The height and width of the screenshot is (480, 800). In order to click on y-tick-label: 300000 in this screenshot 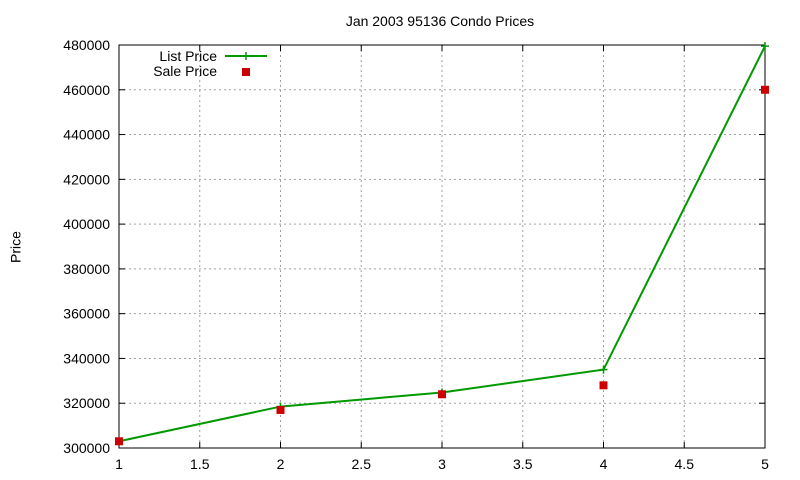, I will do `click(86, 448)`.